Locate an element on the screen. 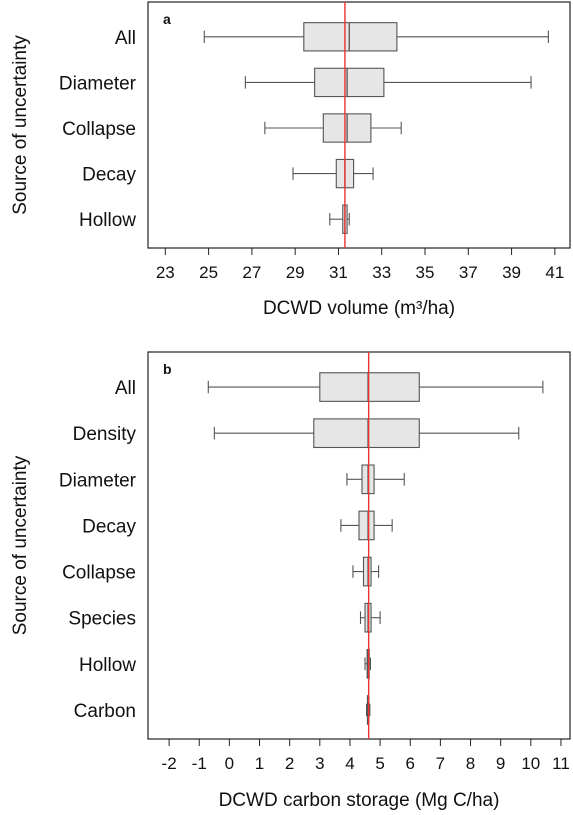  x-axis-title: DCWD volume (m³/ha) is located at coordinates (359, 308).